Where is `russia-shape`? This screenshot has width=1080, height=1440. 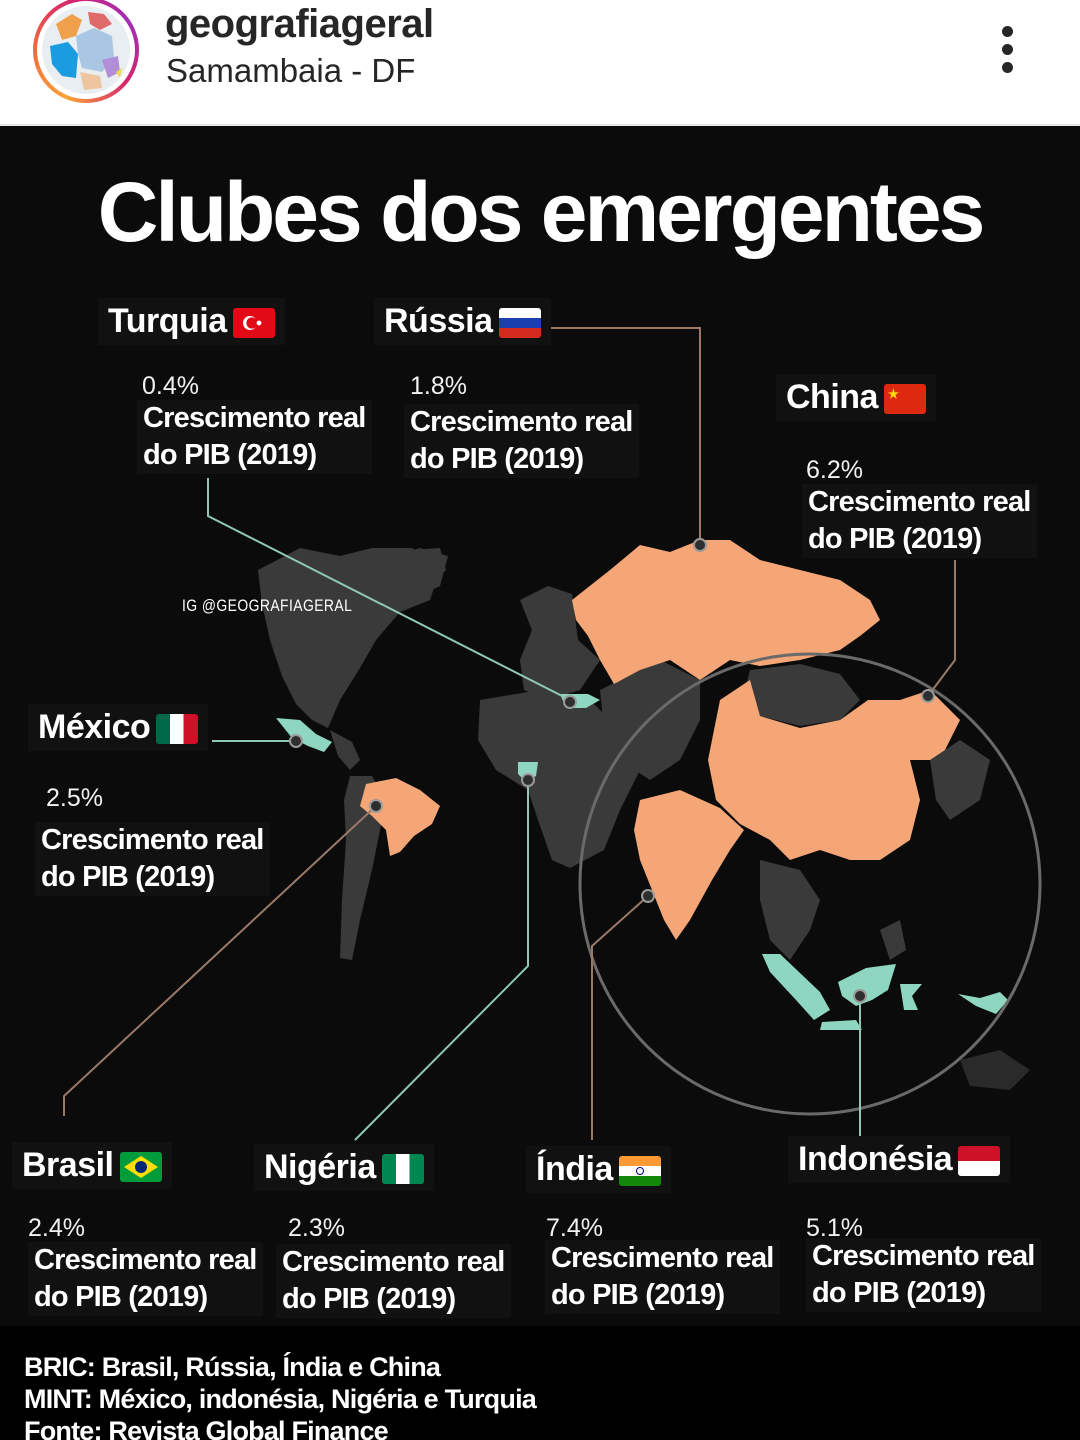 russia-shape is located at coordinates (726, 612).